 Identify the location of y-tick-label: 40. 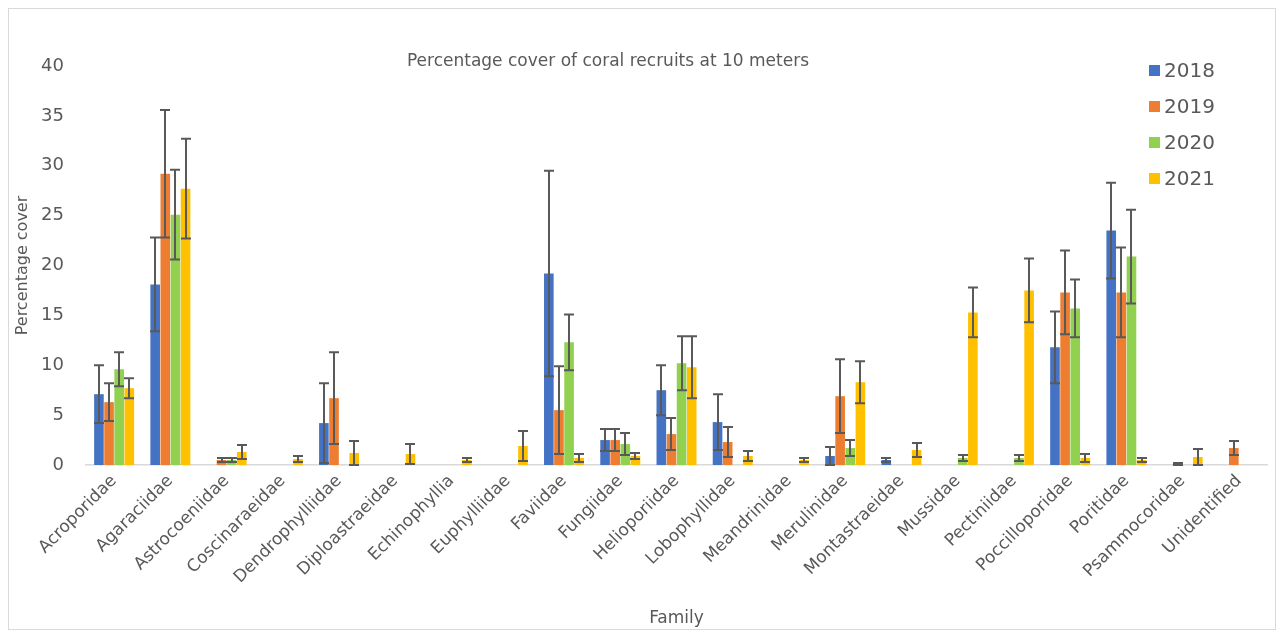
(52, 64).